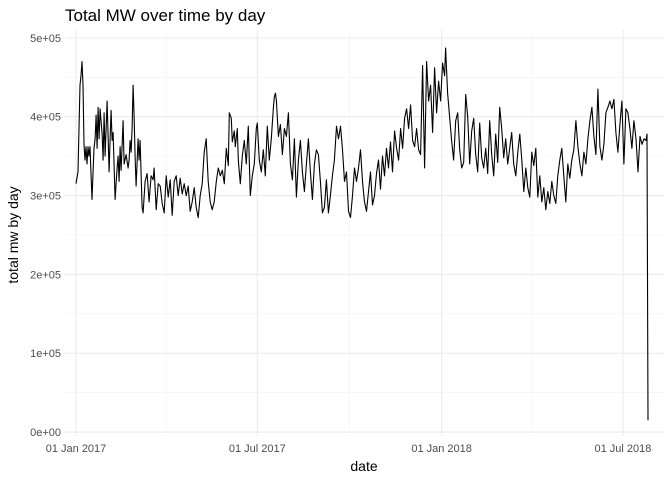 Image resolution: width=672 pixels, height=480 pixels. I want to click on y-tick-label: 2e+05, so click(45, 275).